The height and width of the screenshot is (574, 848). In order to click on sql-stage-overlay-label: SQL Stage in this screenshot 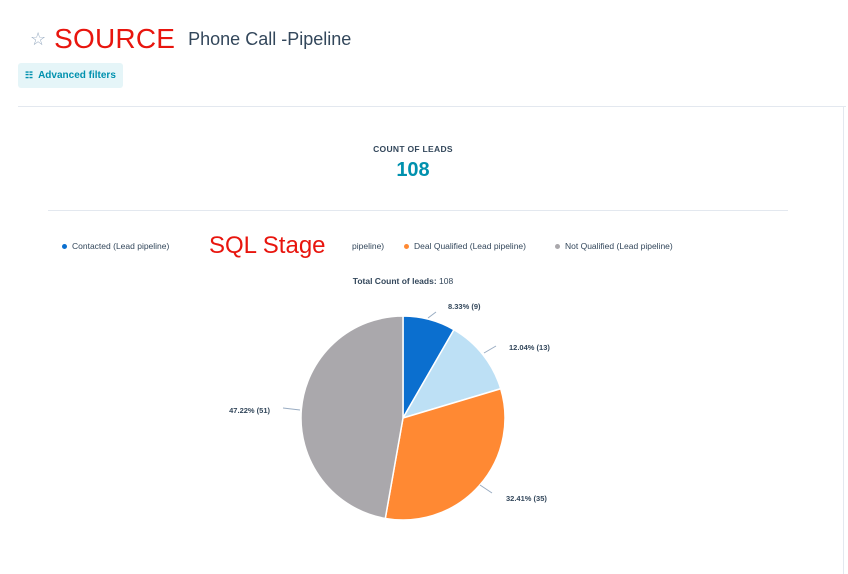, I will do `click(267, 246)`.